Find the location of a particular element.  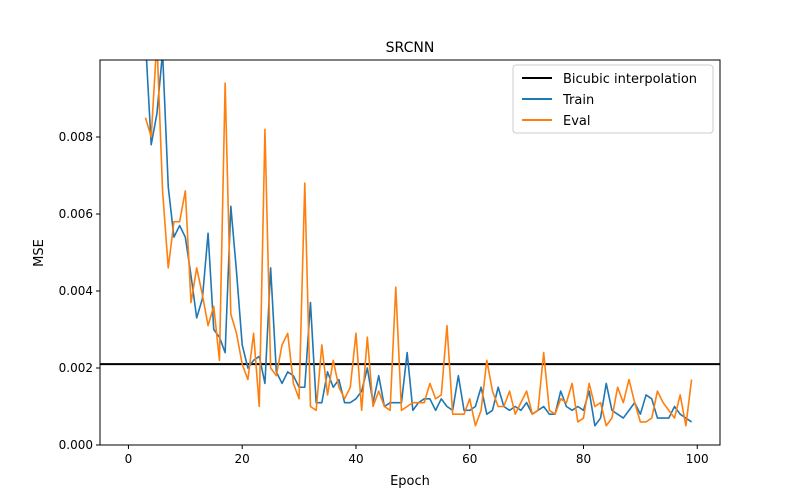

legend: Bicubic interpolation Train Eval is located at coordinates (613, 99).